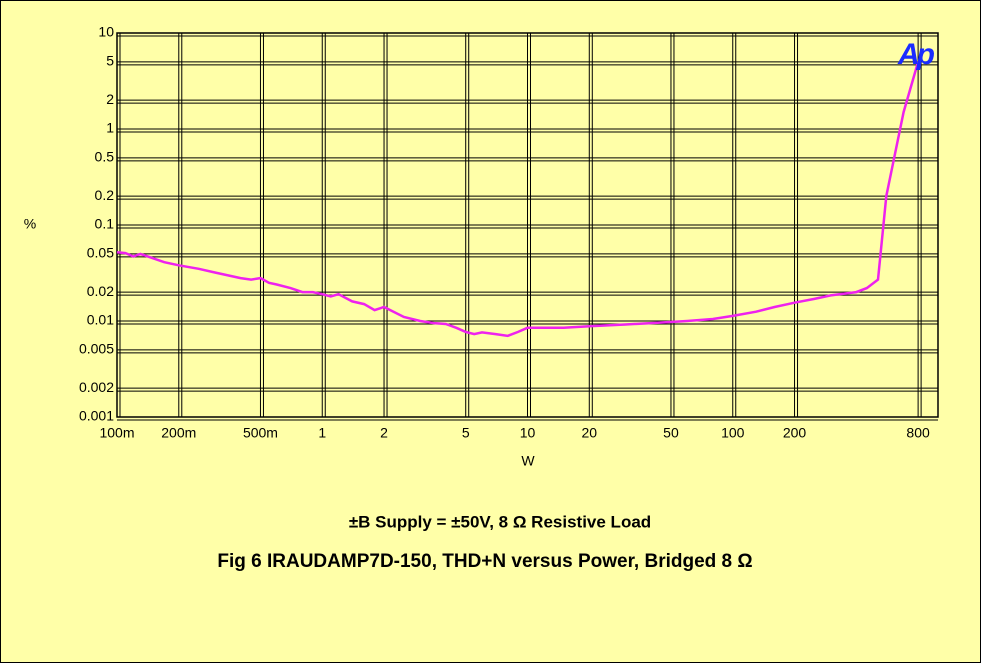 The width and height of the screenshot is (981, 663). I want to click on y-tick-label: 5, so click(110, 61).